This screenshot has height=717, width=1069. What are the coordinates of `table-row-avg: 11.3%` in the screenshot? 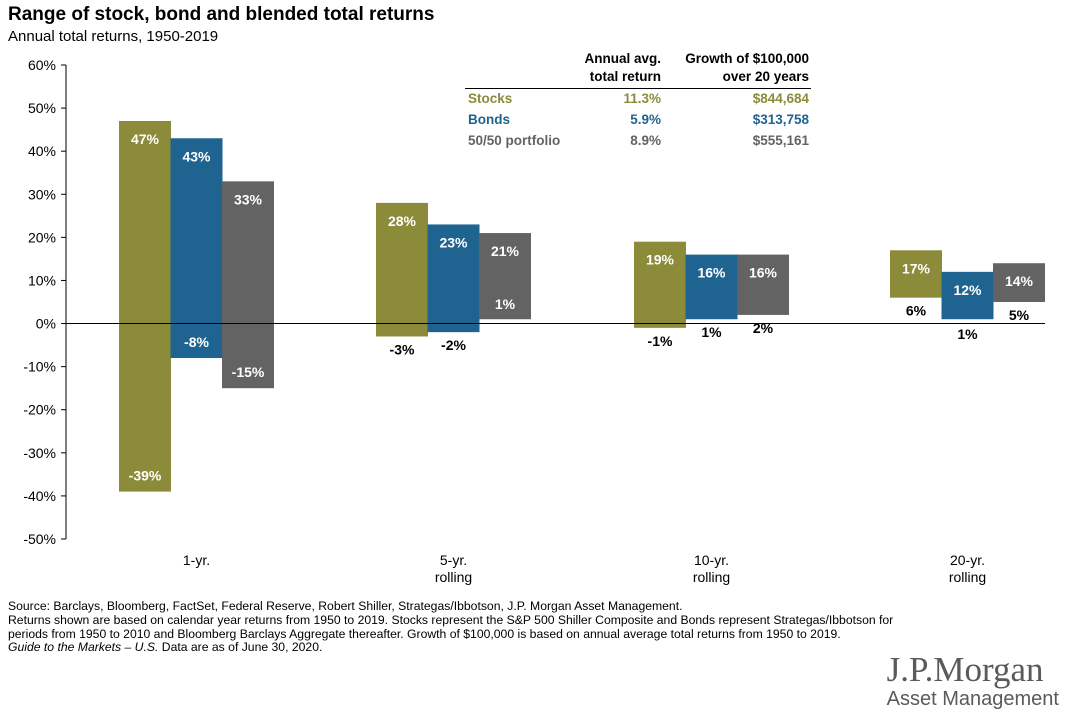 It's located at (642, 98).